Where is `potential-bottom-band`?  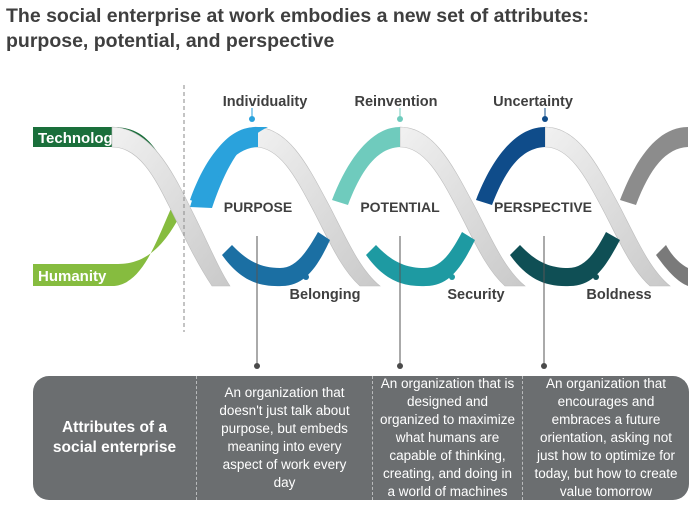 potential-bottom-band is located at coordinates (420, 259).